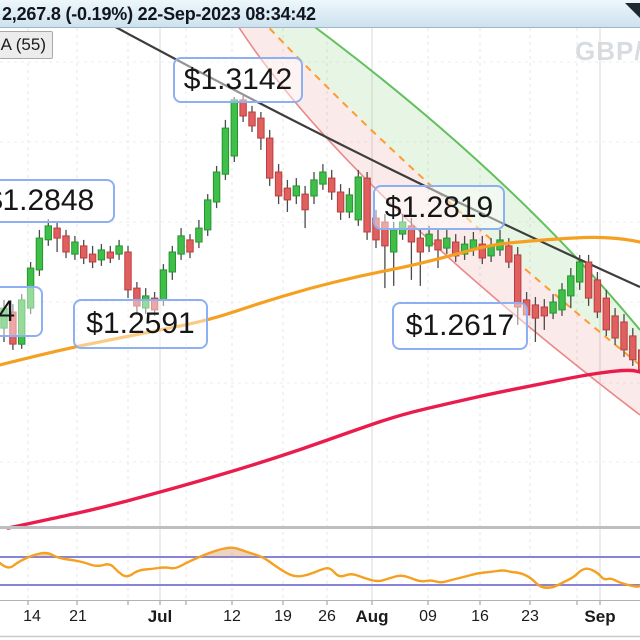 The image size is (640, 640). Describe the element at coordinates (632, 10) in the screenshot. I see `corner-icon` at that location.